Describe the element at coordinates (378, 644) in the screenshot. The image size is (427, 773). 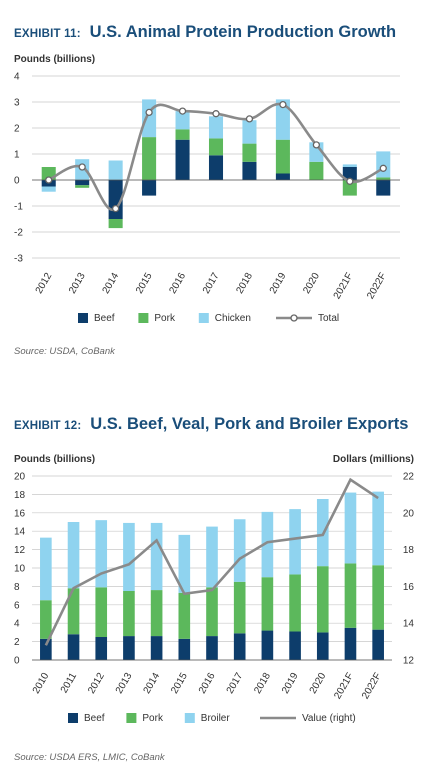
I see `ex12-bar-beef-2022F` at that location.